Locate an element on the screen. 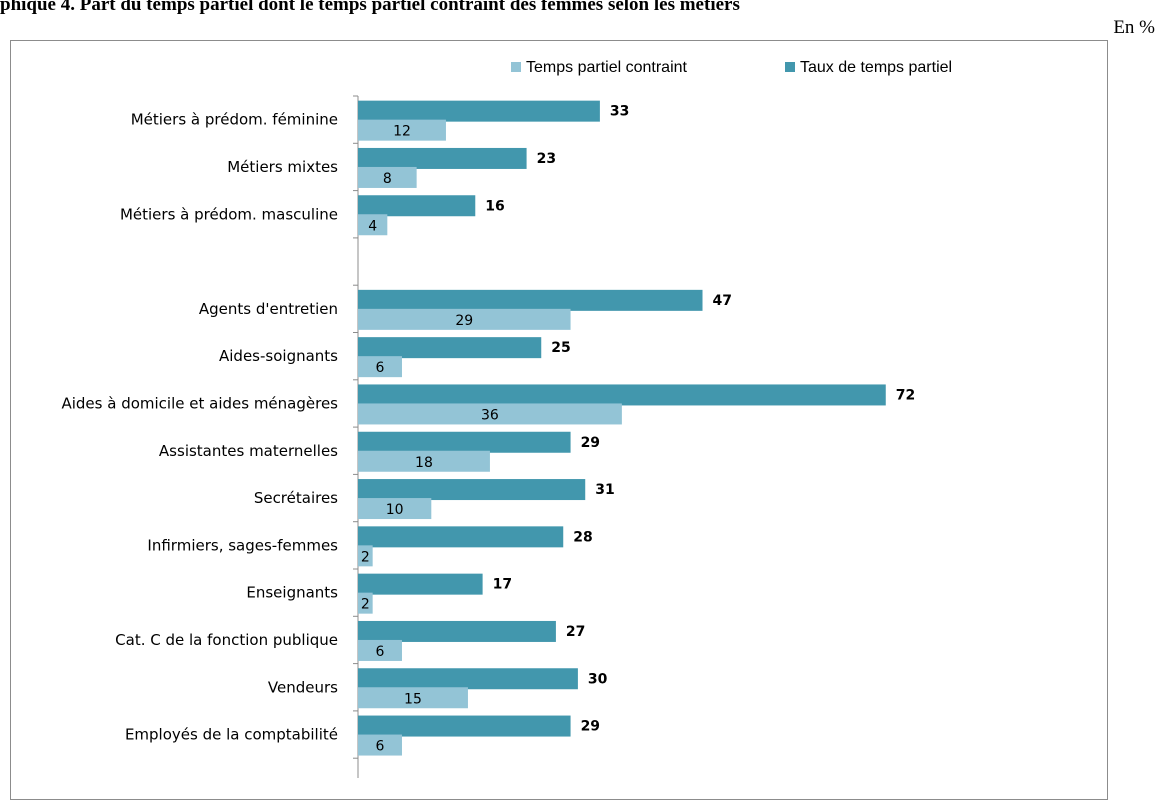  data-label-contraint: 36 is located at coordinates (490, 415).